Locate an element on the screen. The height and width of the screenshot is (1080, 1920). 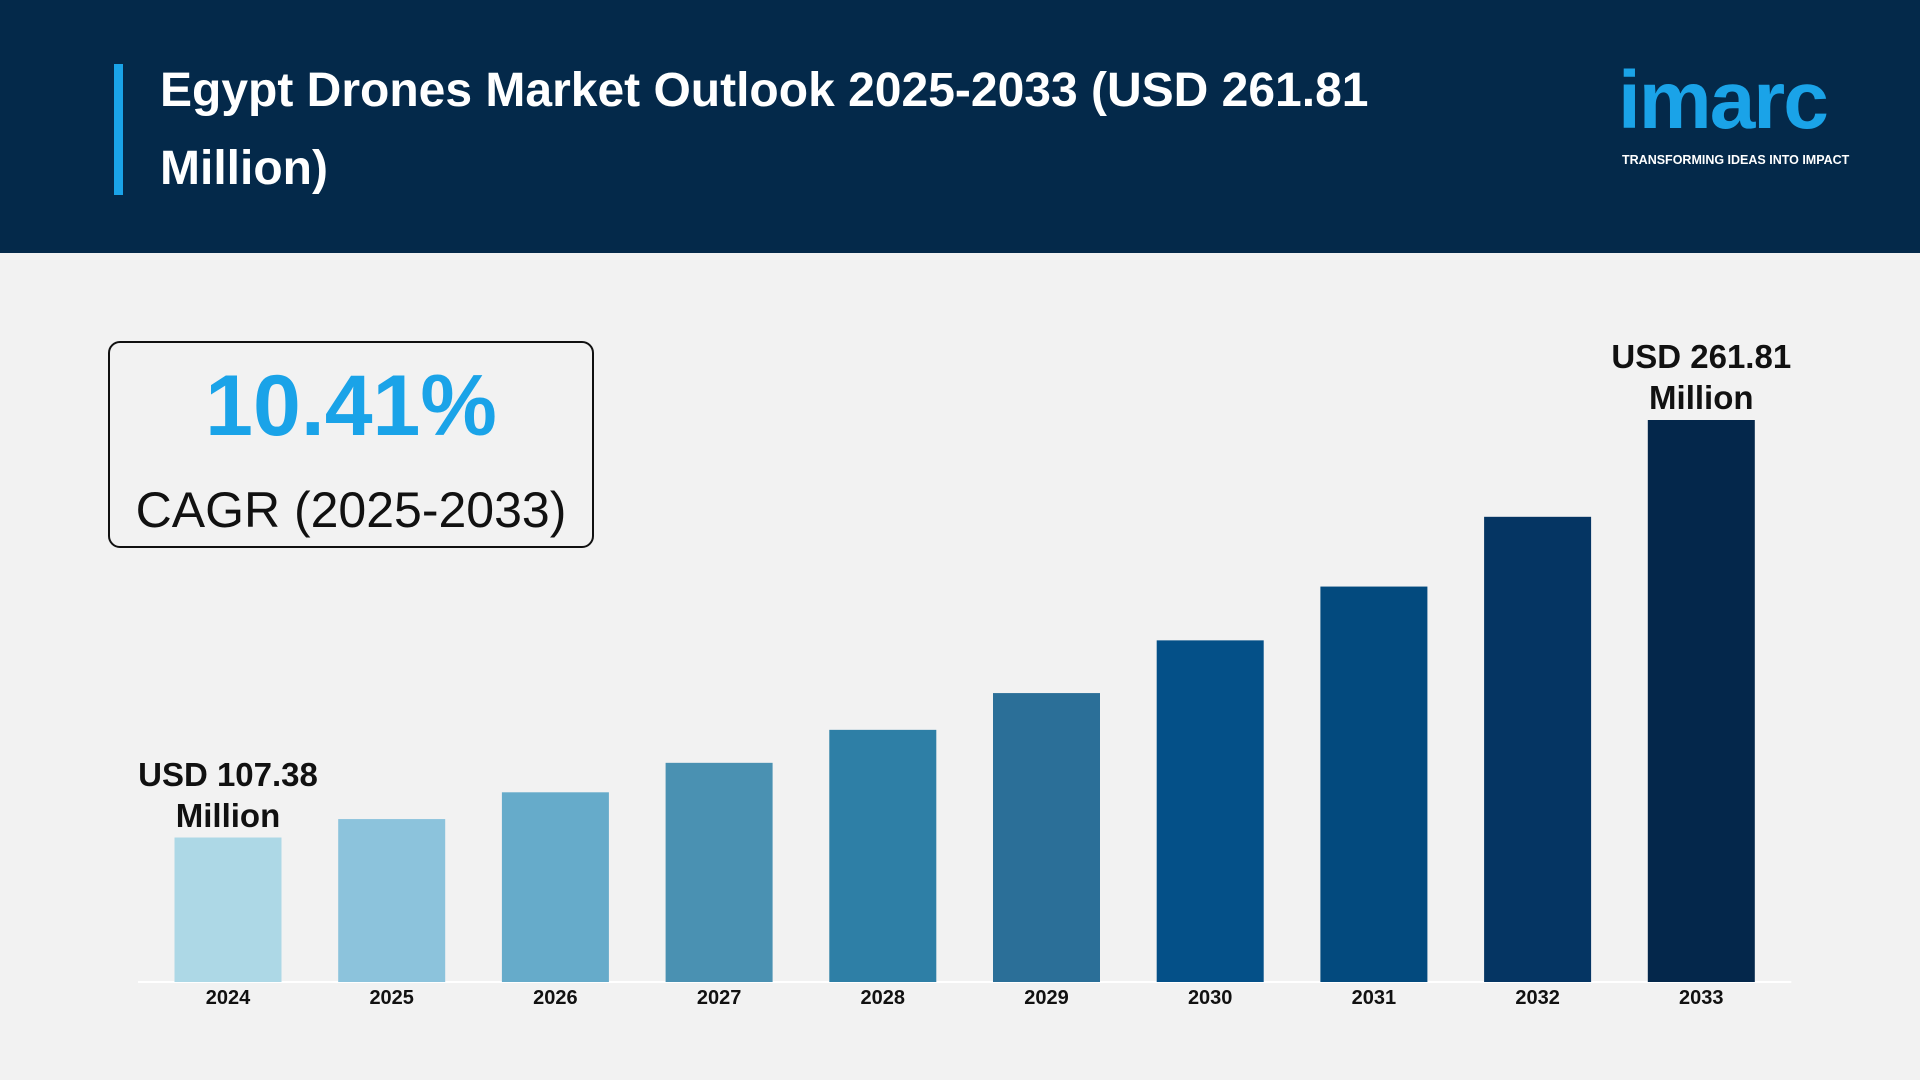
cagr-box: 10.41% CAGR (2025-2033) is located at coordinates (351, 444).